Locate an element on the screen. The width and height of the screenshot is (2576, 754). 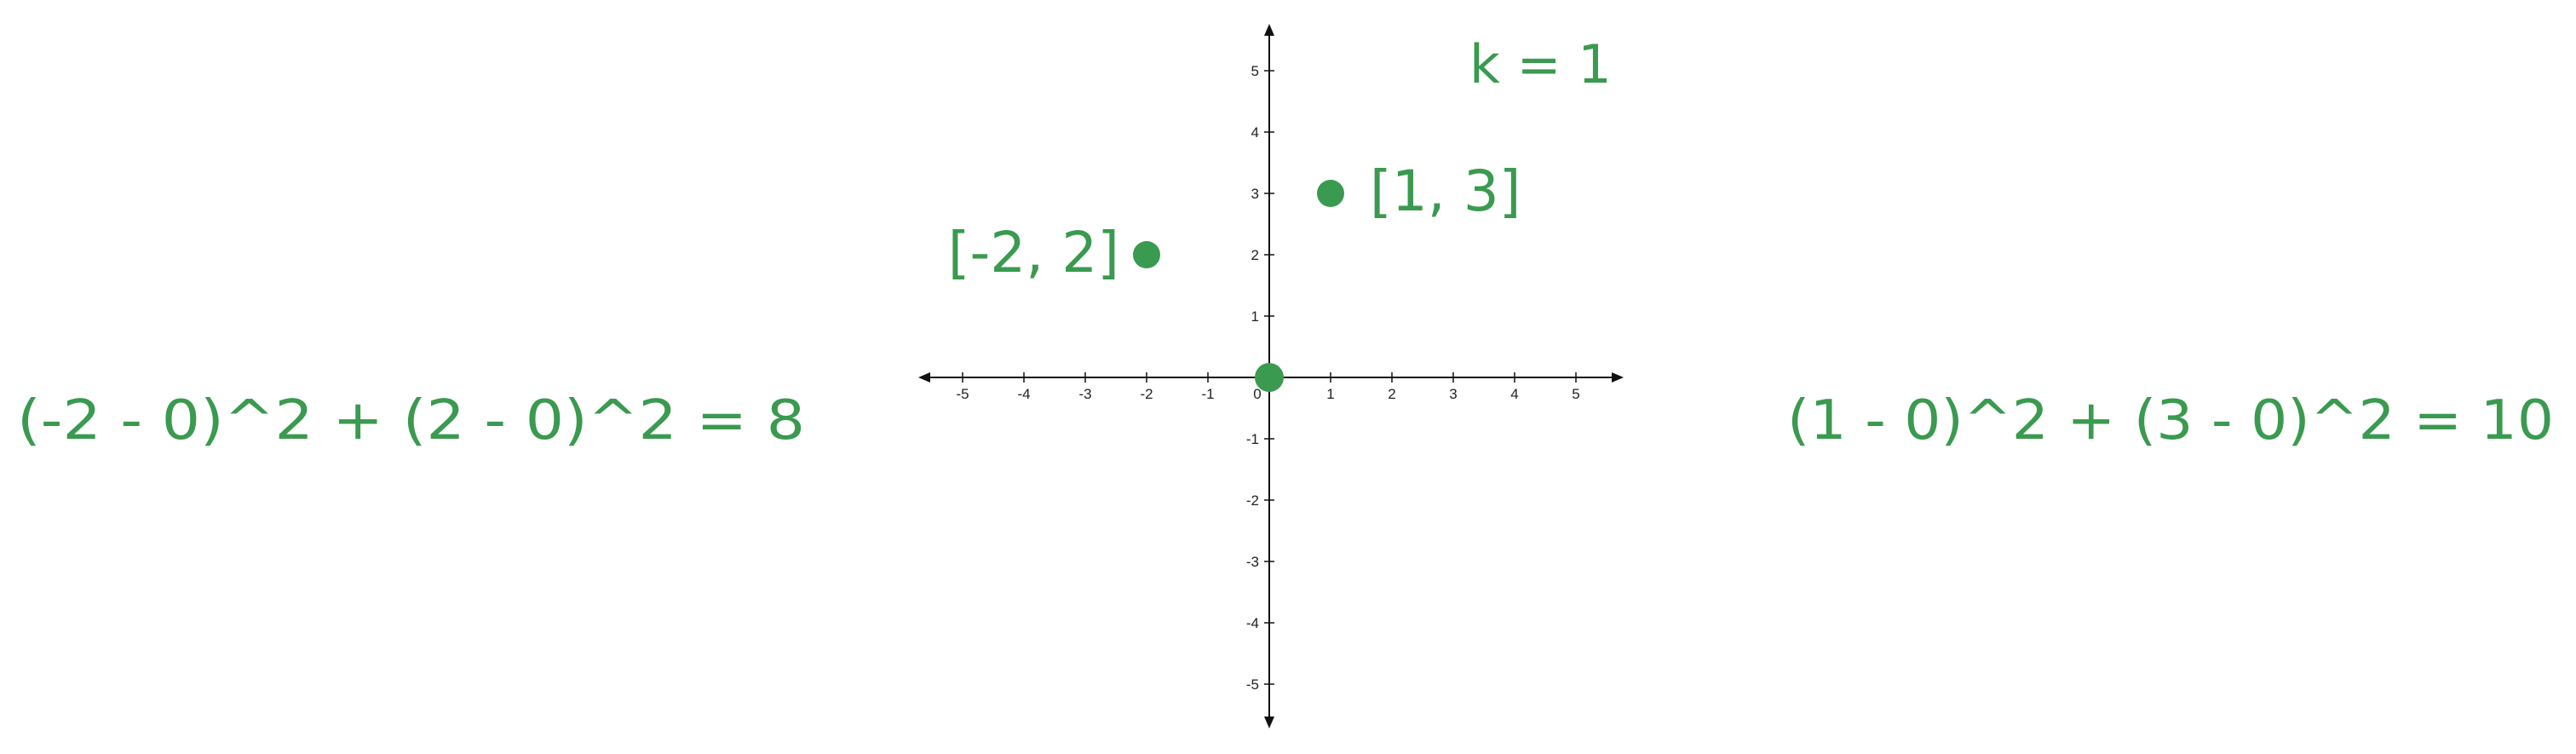
y-tick-label: -2 is located at coordinates (1253, 500).